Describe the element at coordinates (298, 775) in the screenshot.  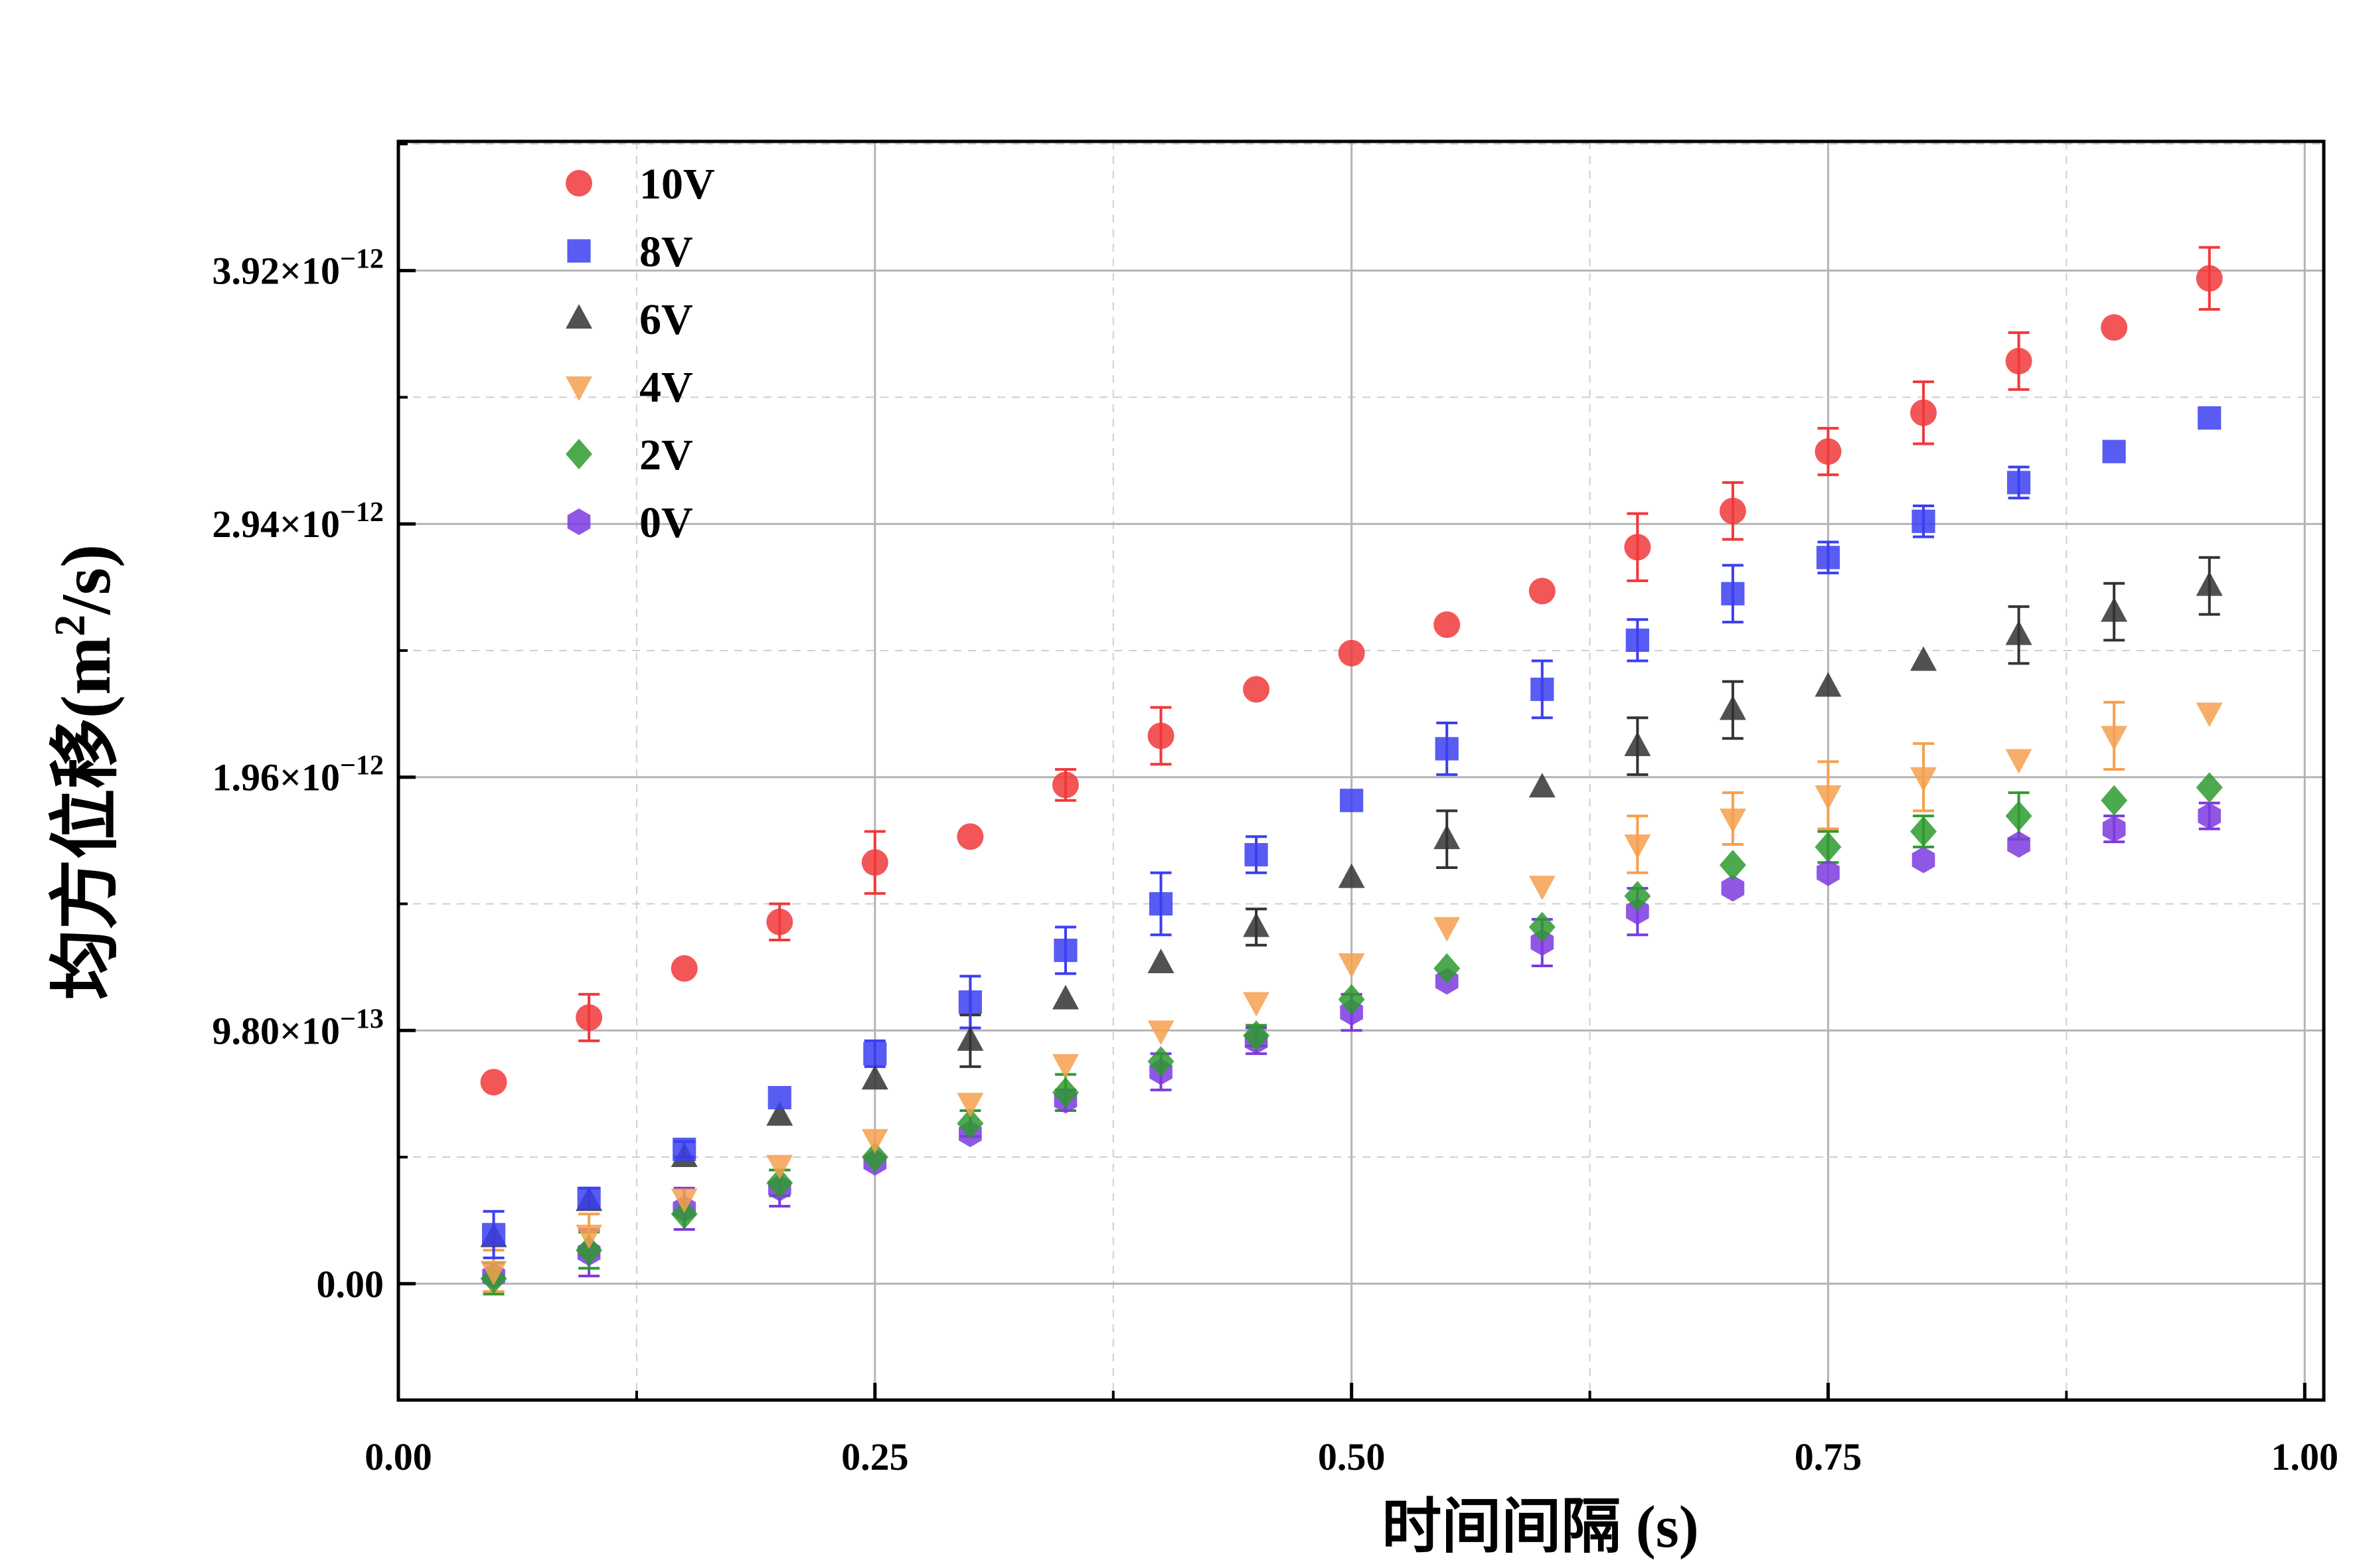
I see `y-tick-label: 1.96×10⁻¹²` at that location.